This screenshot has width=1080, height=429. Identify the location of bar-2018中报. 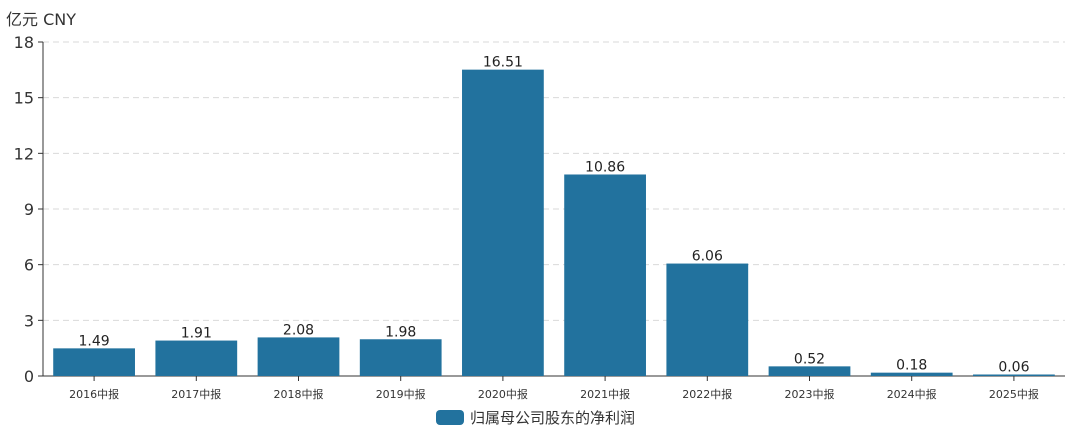
(298, 356).